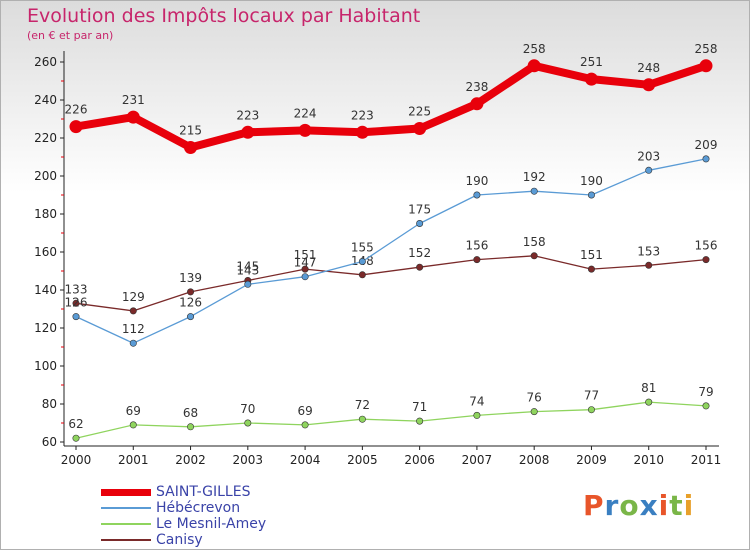 The image size is (750, 550). Describe the element at coordinates (476, 401) in the screenshot. I see `data-label: 74` at that location.